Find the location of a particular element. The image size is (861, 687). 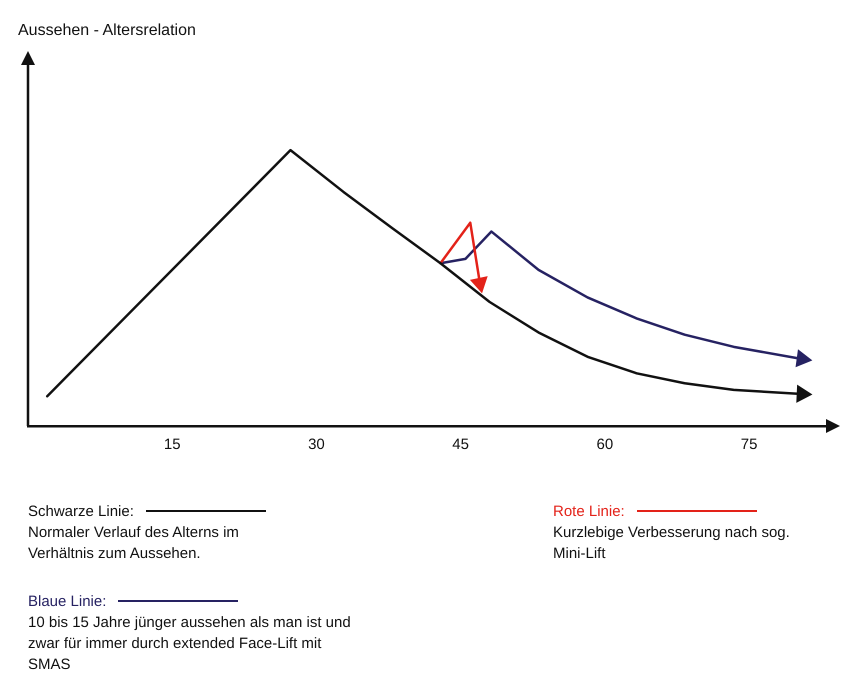

text: Aussehen - Altersrelation is located at coordinates (107, 31).